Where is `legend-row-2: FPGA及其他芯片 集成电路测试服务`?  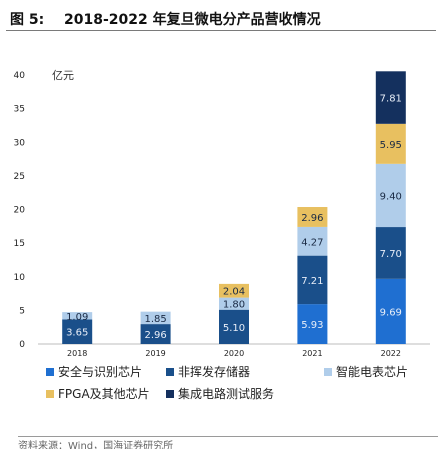
legend-row-2: FPGA及其他芯片 集成电路测试服务 is located at coordinates (241, 396).